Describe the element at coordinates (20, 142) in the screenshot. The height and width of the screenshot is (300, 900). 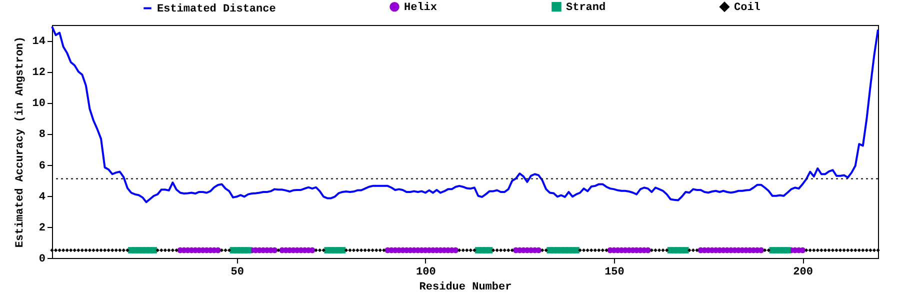
I see `y-axis-title: Estimated Accuracy (in Angstron)` at that location.